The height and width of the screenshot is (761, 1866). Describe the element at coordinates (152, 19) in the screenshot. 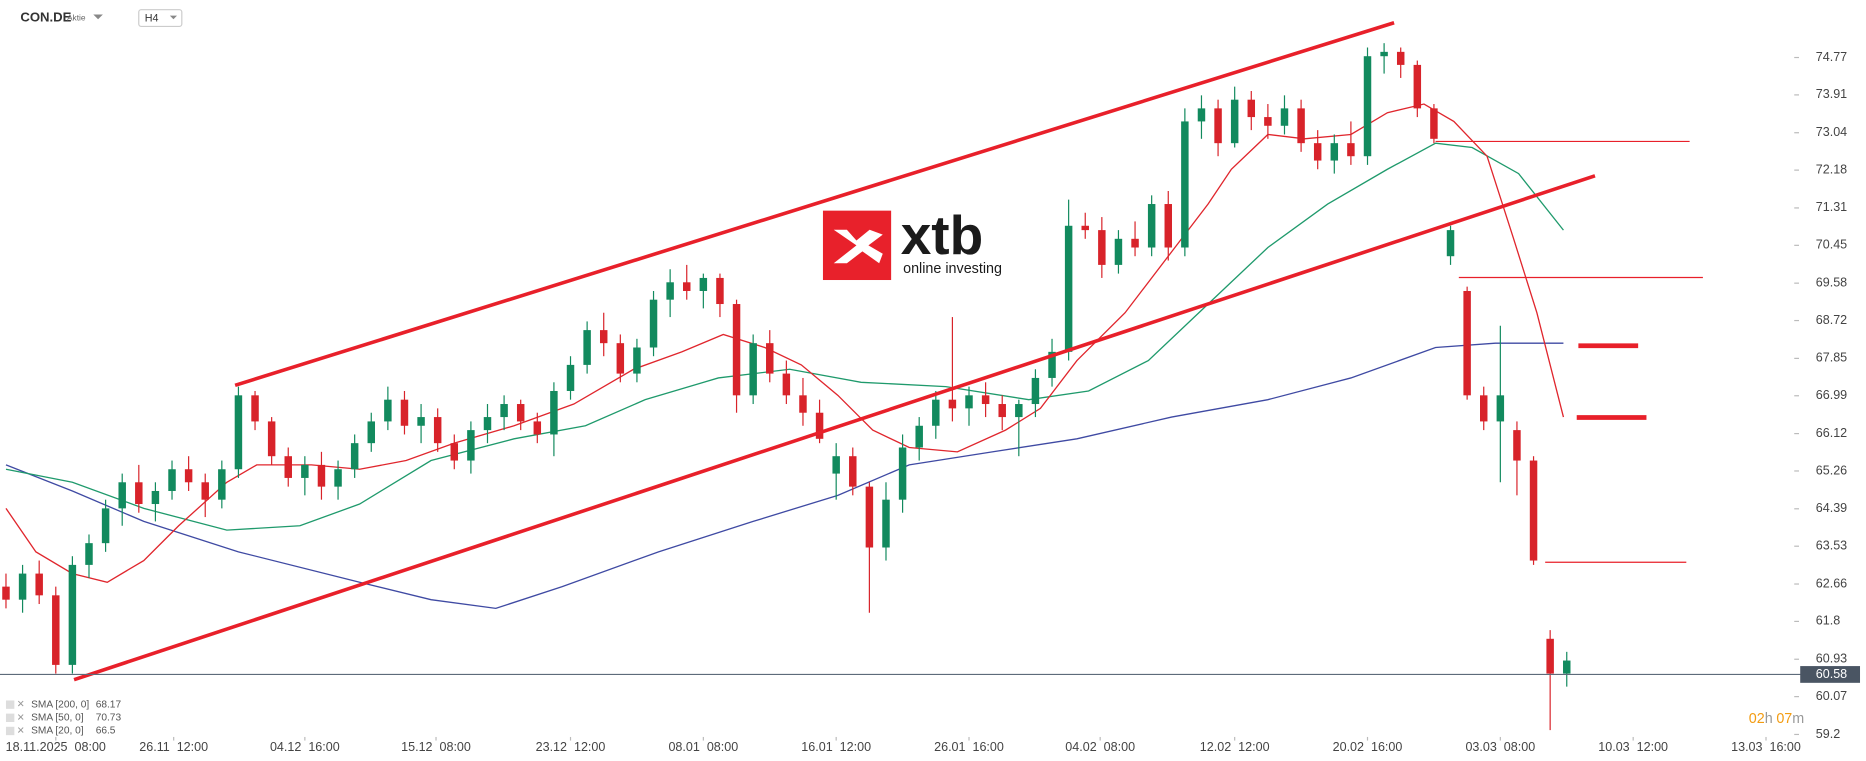

I see `interval: H4` at that location.